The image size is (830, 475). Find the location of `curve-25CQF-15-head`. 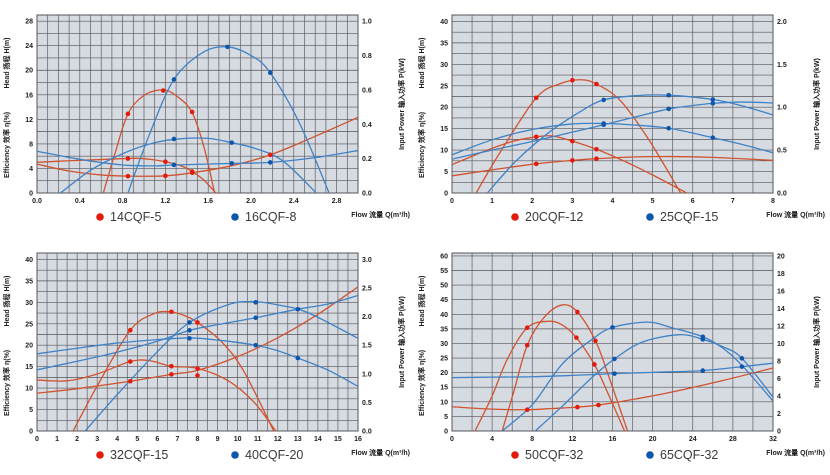

curve-25CQF-15-head is located at coordinates (612, 139).